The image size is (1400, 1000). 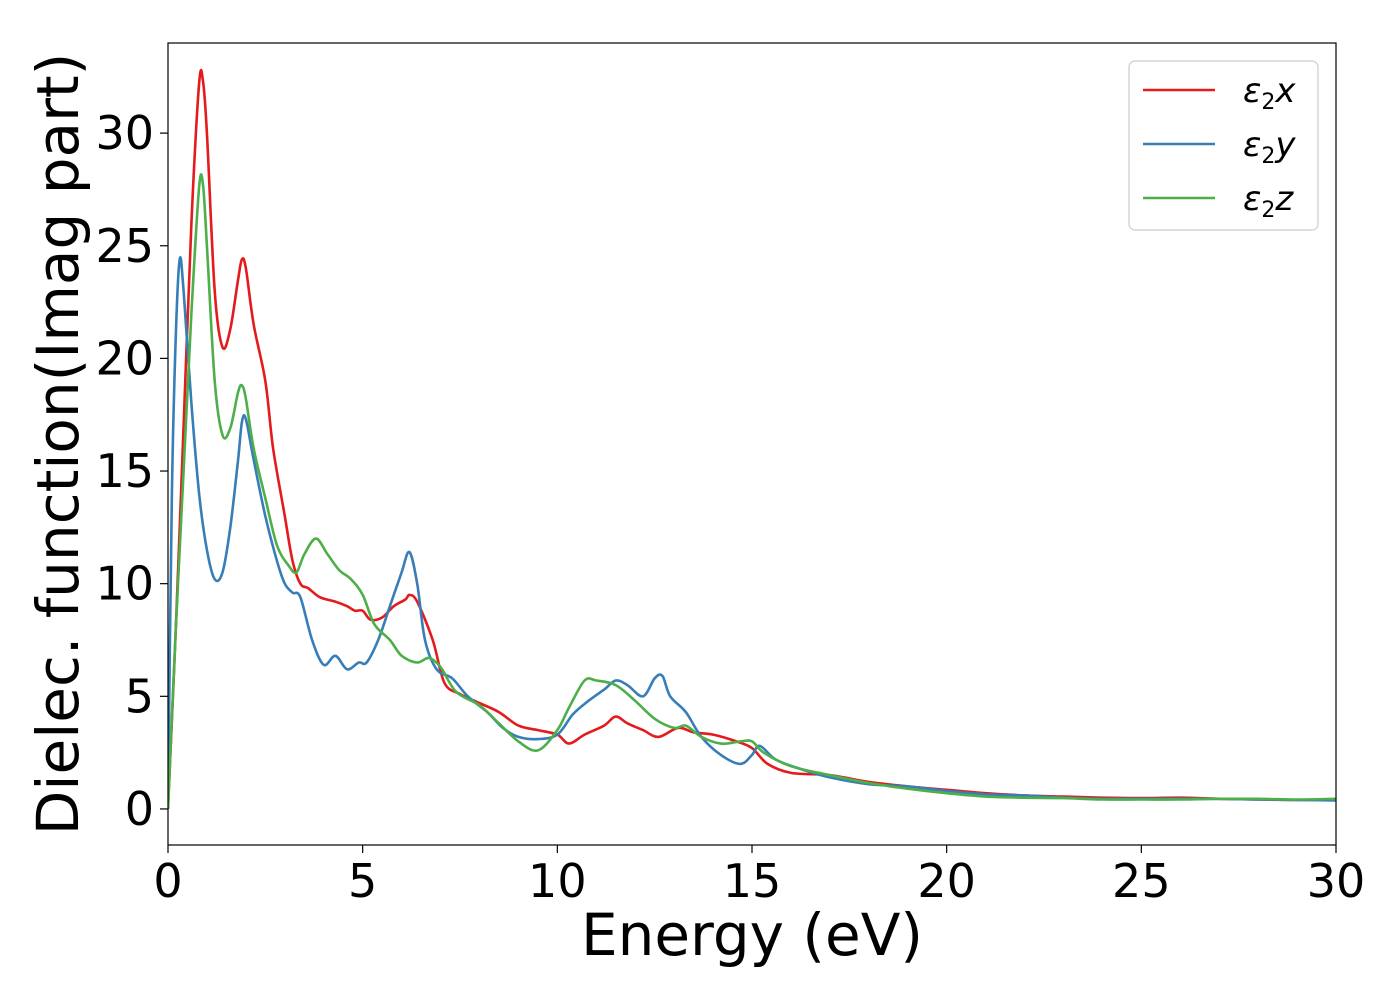 What do you see at coordinates (362, 881) in the screenshot?
I see `x-tick-label: 5` at bounding box center [362, 881].